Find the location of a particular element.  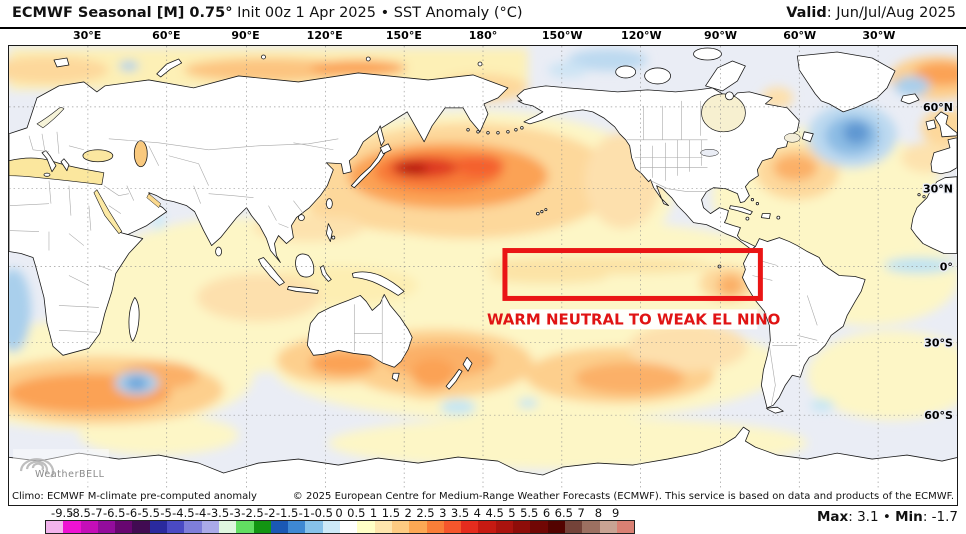

color-scale-tick: 4.5 is located at coordinates (494, 513).